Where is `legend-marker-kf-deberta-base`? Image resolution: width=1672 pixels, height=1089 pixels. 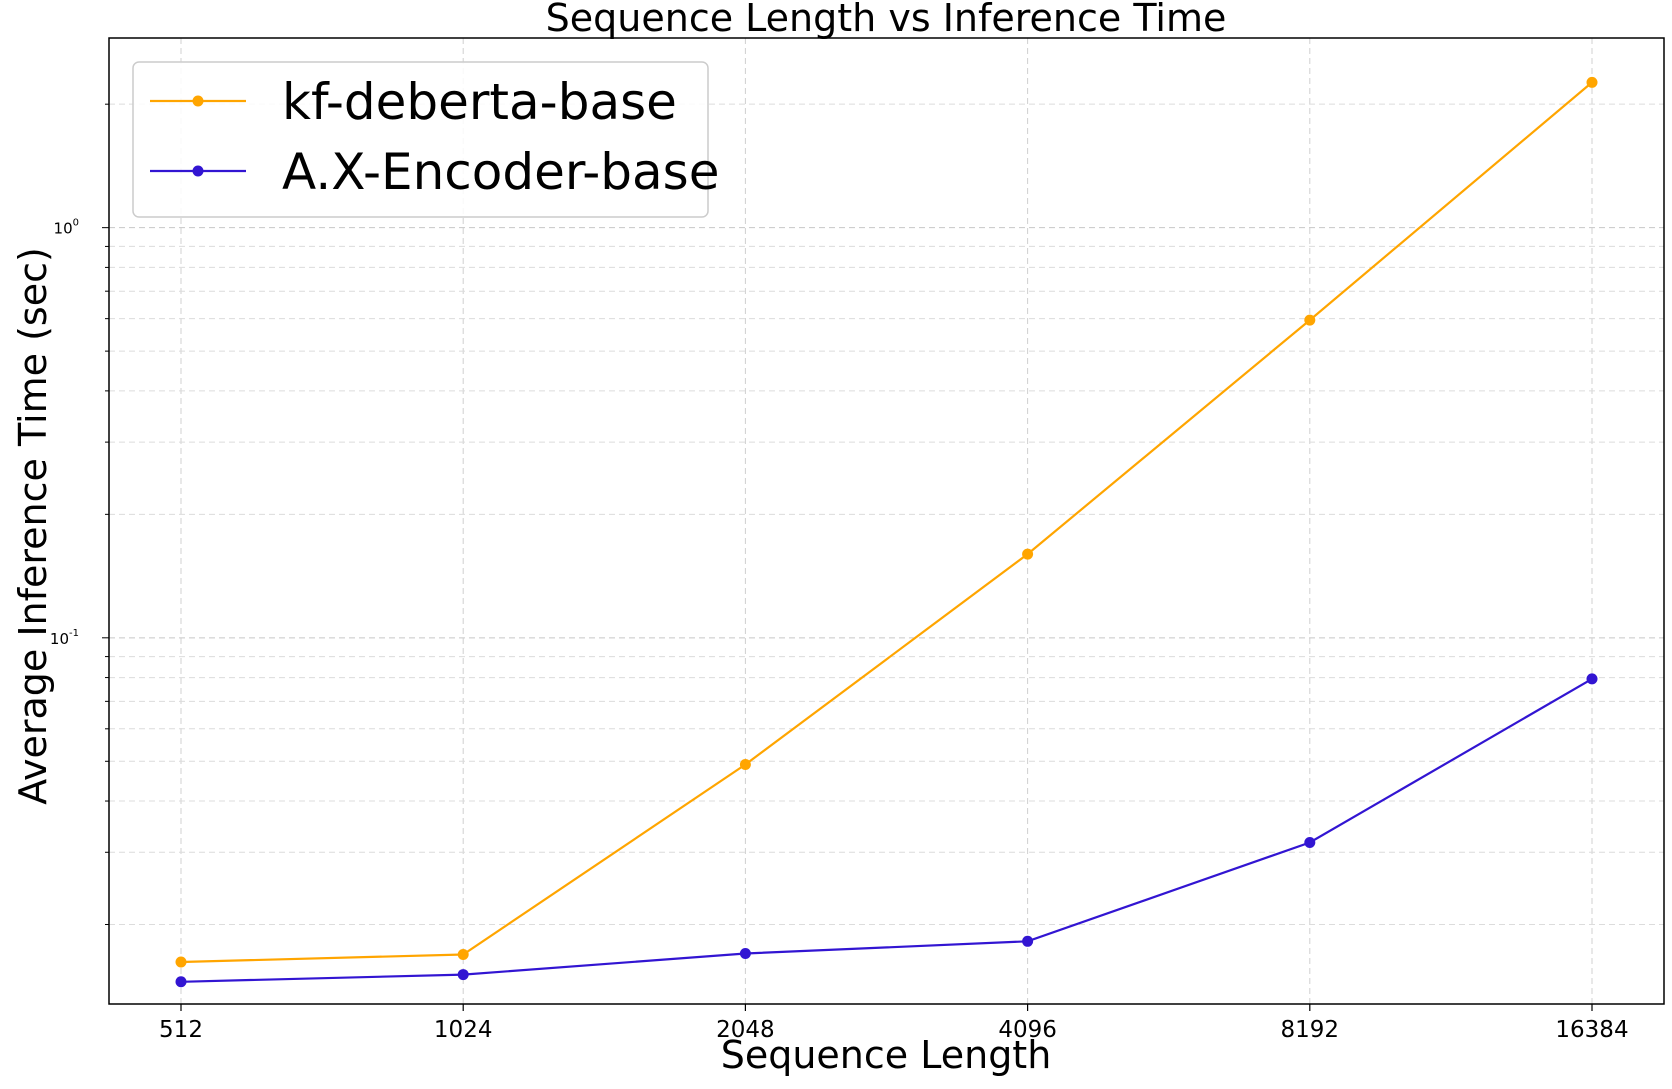
legend-marker-kf-deberta-base is located at coordinates (198, 101).